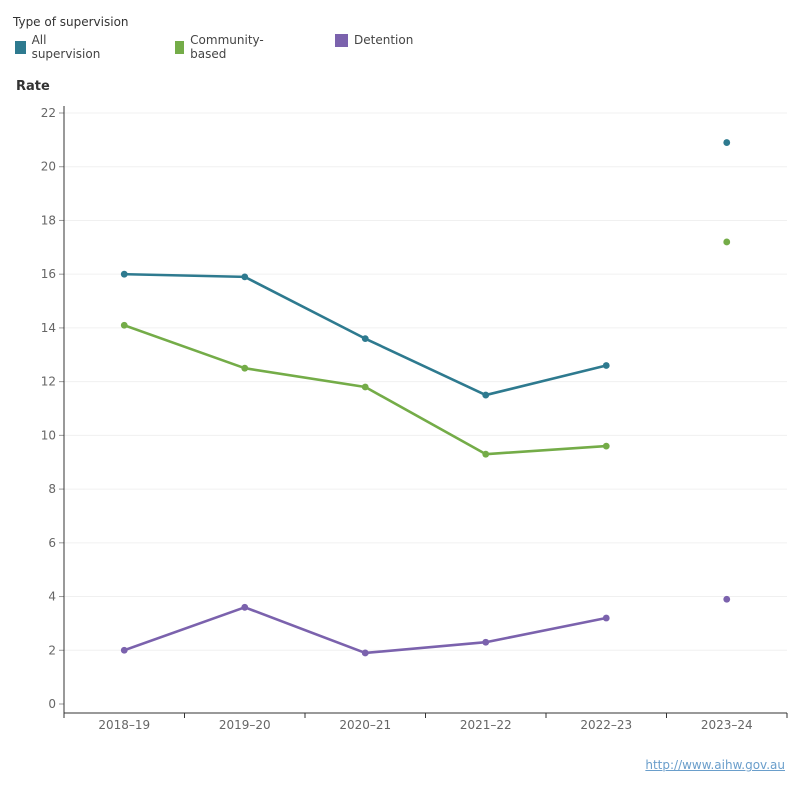 The width and height of the screenshot is (800, 800). What do you see at coordinates (48, 220) in the screenshot?
I see `y-tick-label: 18` at bounding box center [48, 220].